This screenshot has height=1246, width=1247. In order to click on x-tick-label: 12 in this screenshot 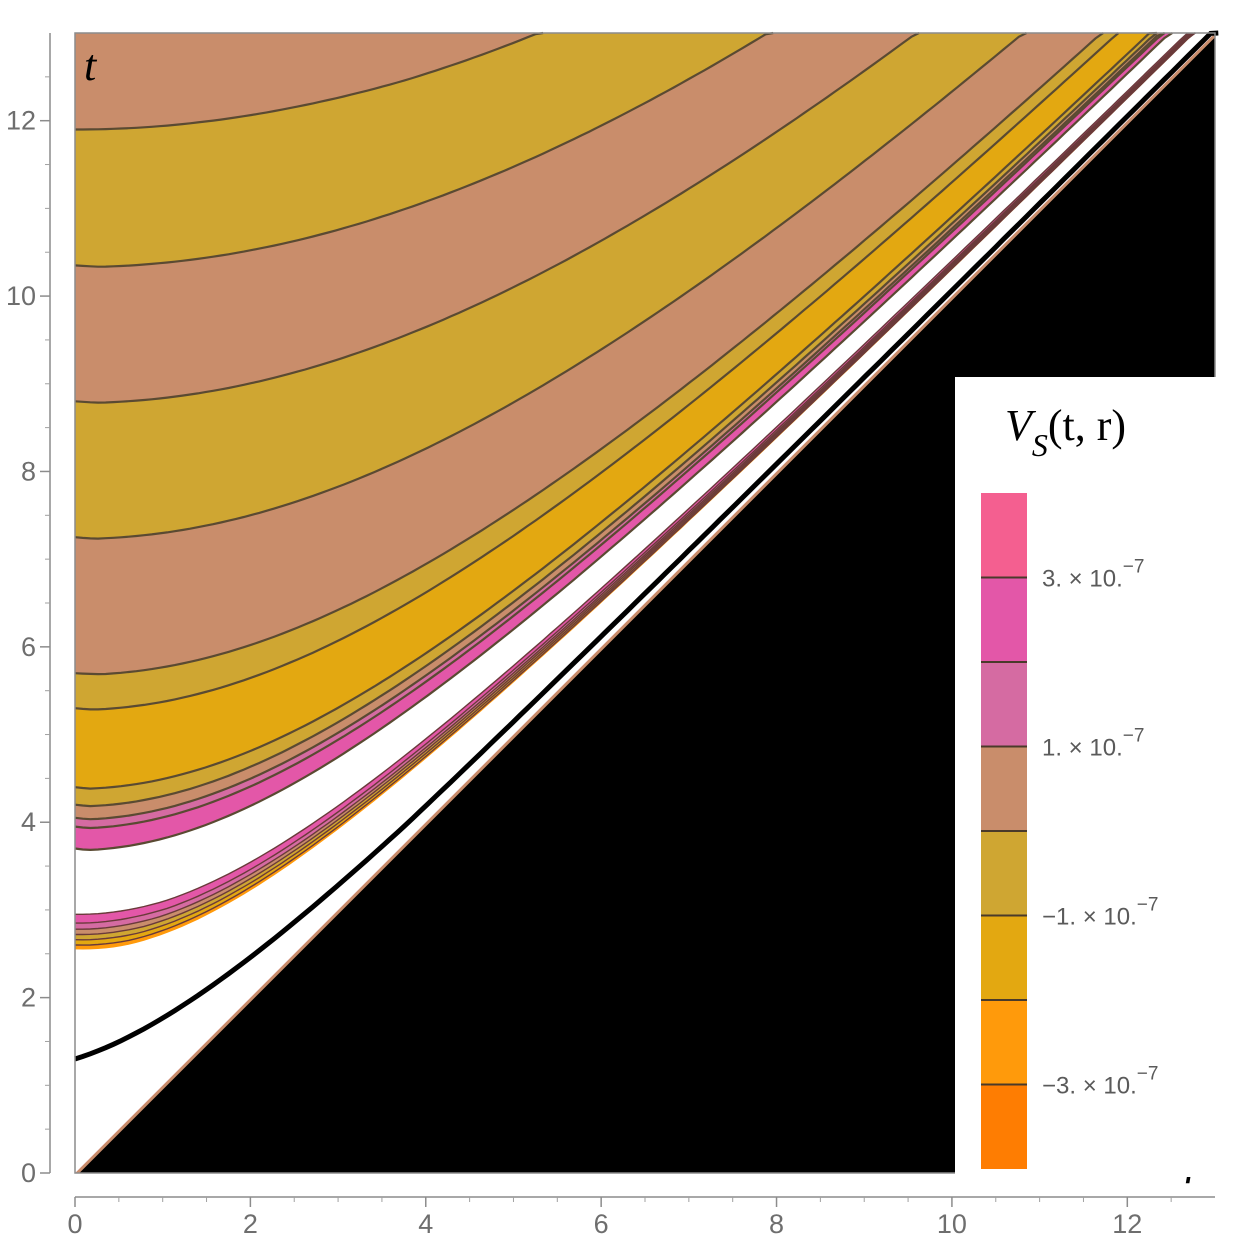, I will do `click(1127, 1224)`.